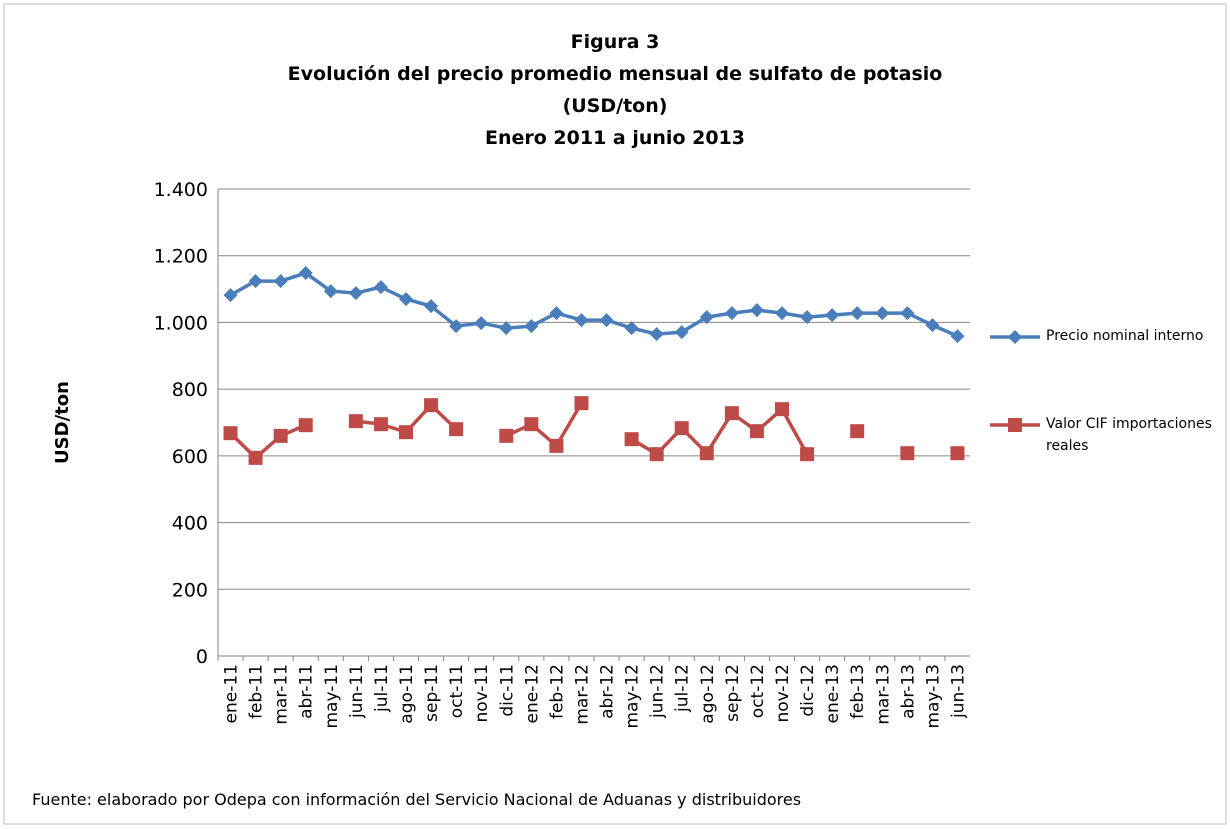 This screenshot has height=829, width=1230. I want to click on x-tick-label: ago-11, so click(407, 694).